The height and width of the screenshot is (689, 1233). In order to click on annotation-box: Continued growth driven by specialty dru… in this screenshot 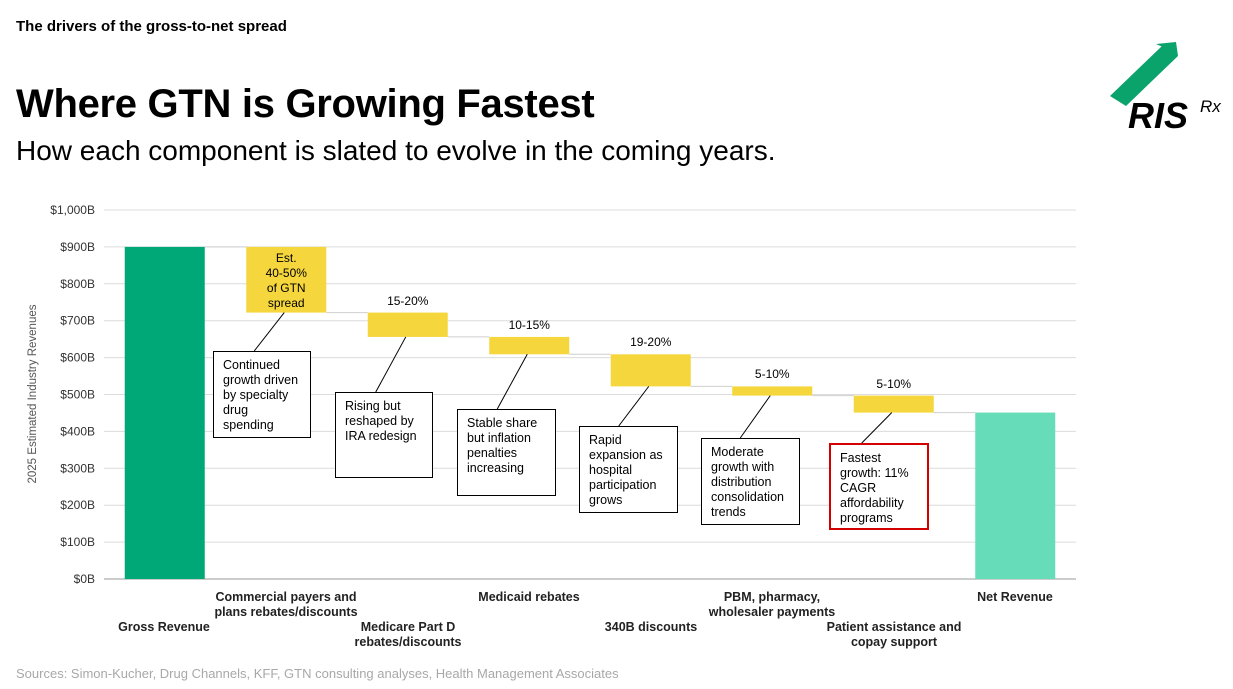, I will do `click(262, 394)`.